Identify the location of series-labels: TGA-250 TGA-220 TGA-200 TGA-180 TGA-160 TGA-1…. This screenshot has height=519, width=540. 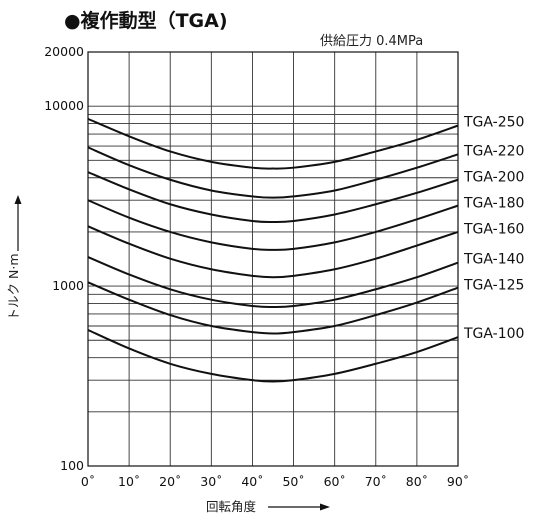
(493, 229).